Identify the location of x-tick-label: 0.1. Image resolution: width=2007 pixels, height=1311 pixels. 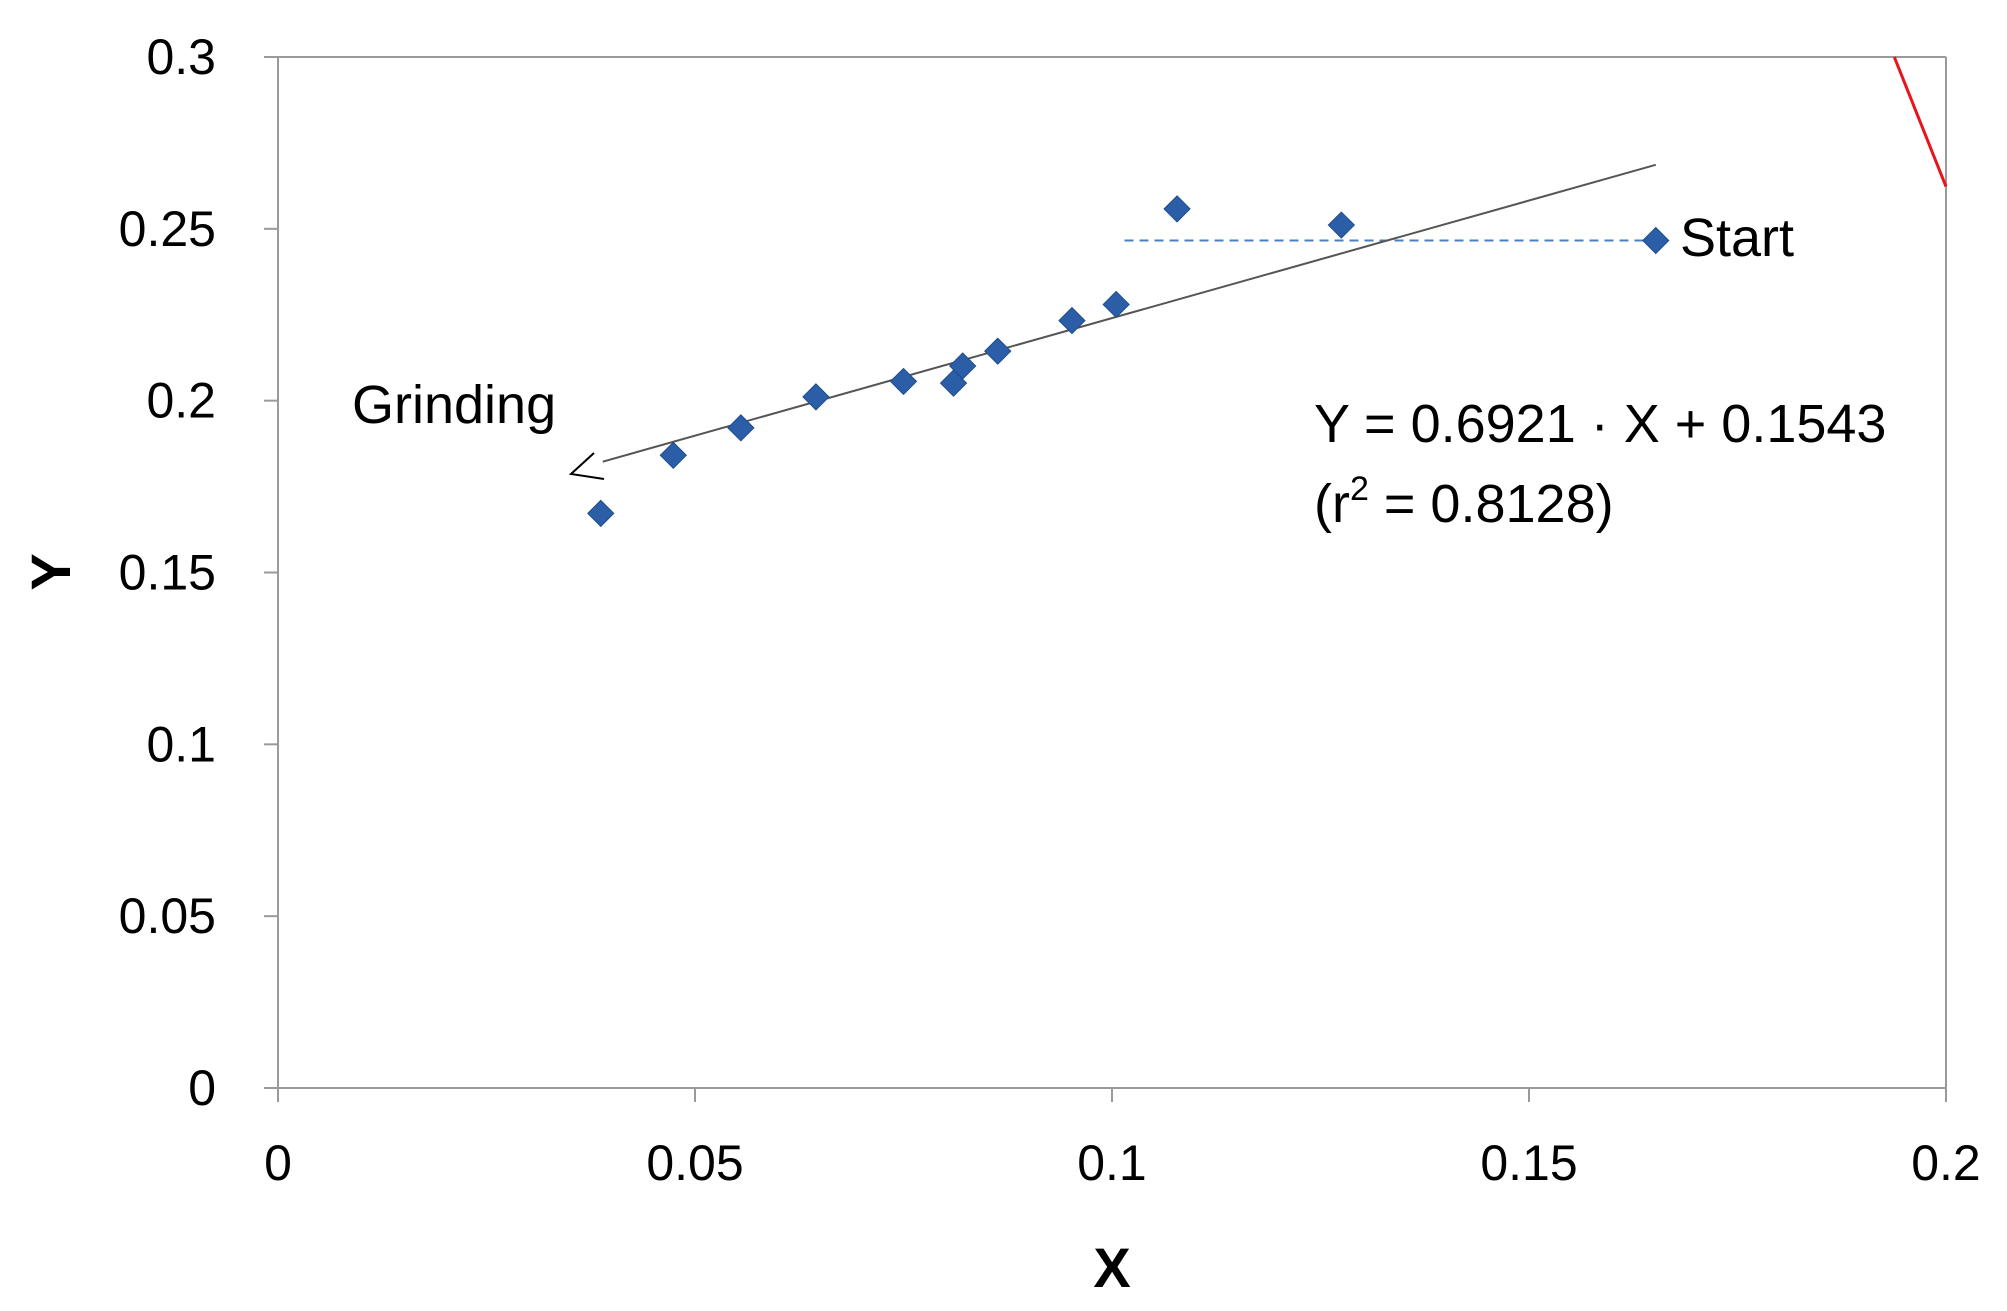
(1112, 1163).